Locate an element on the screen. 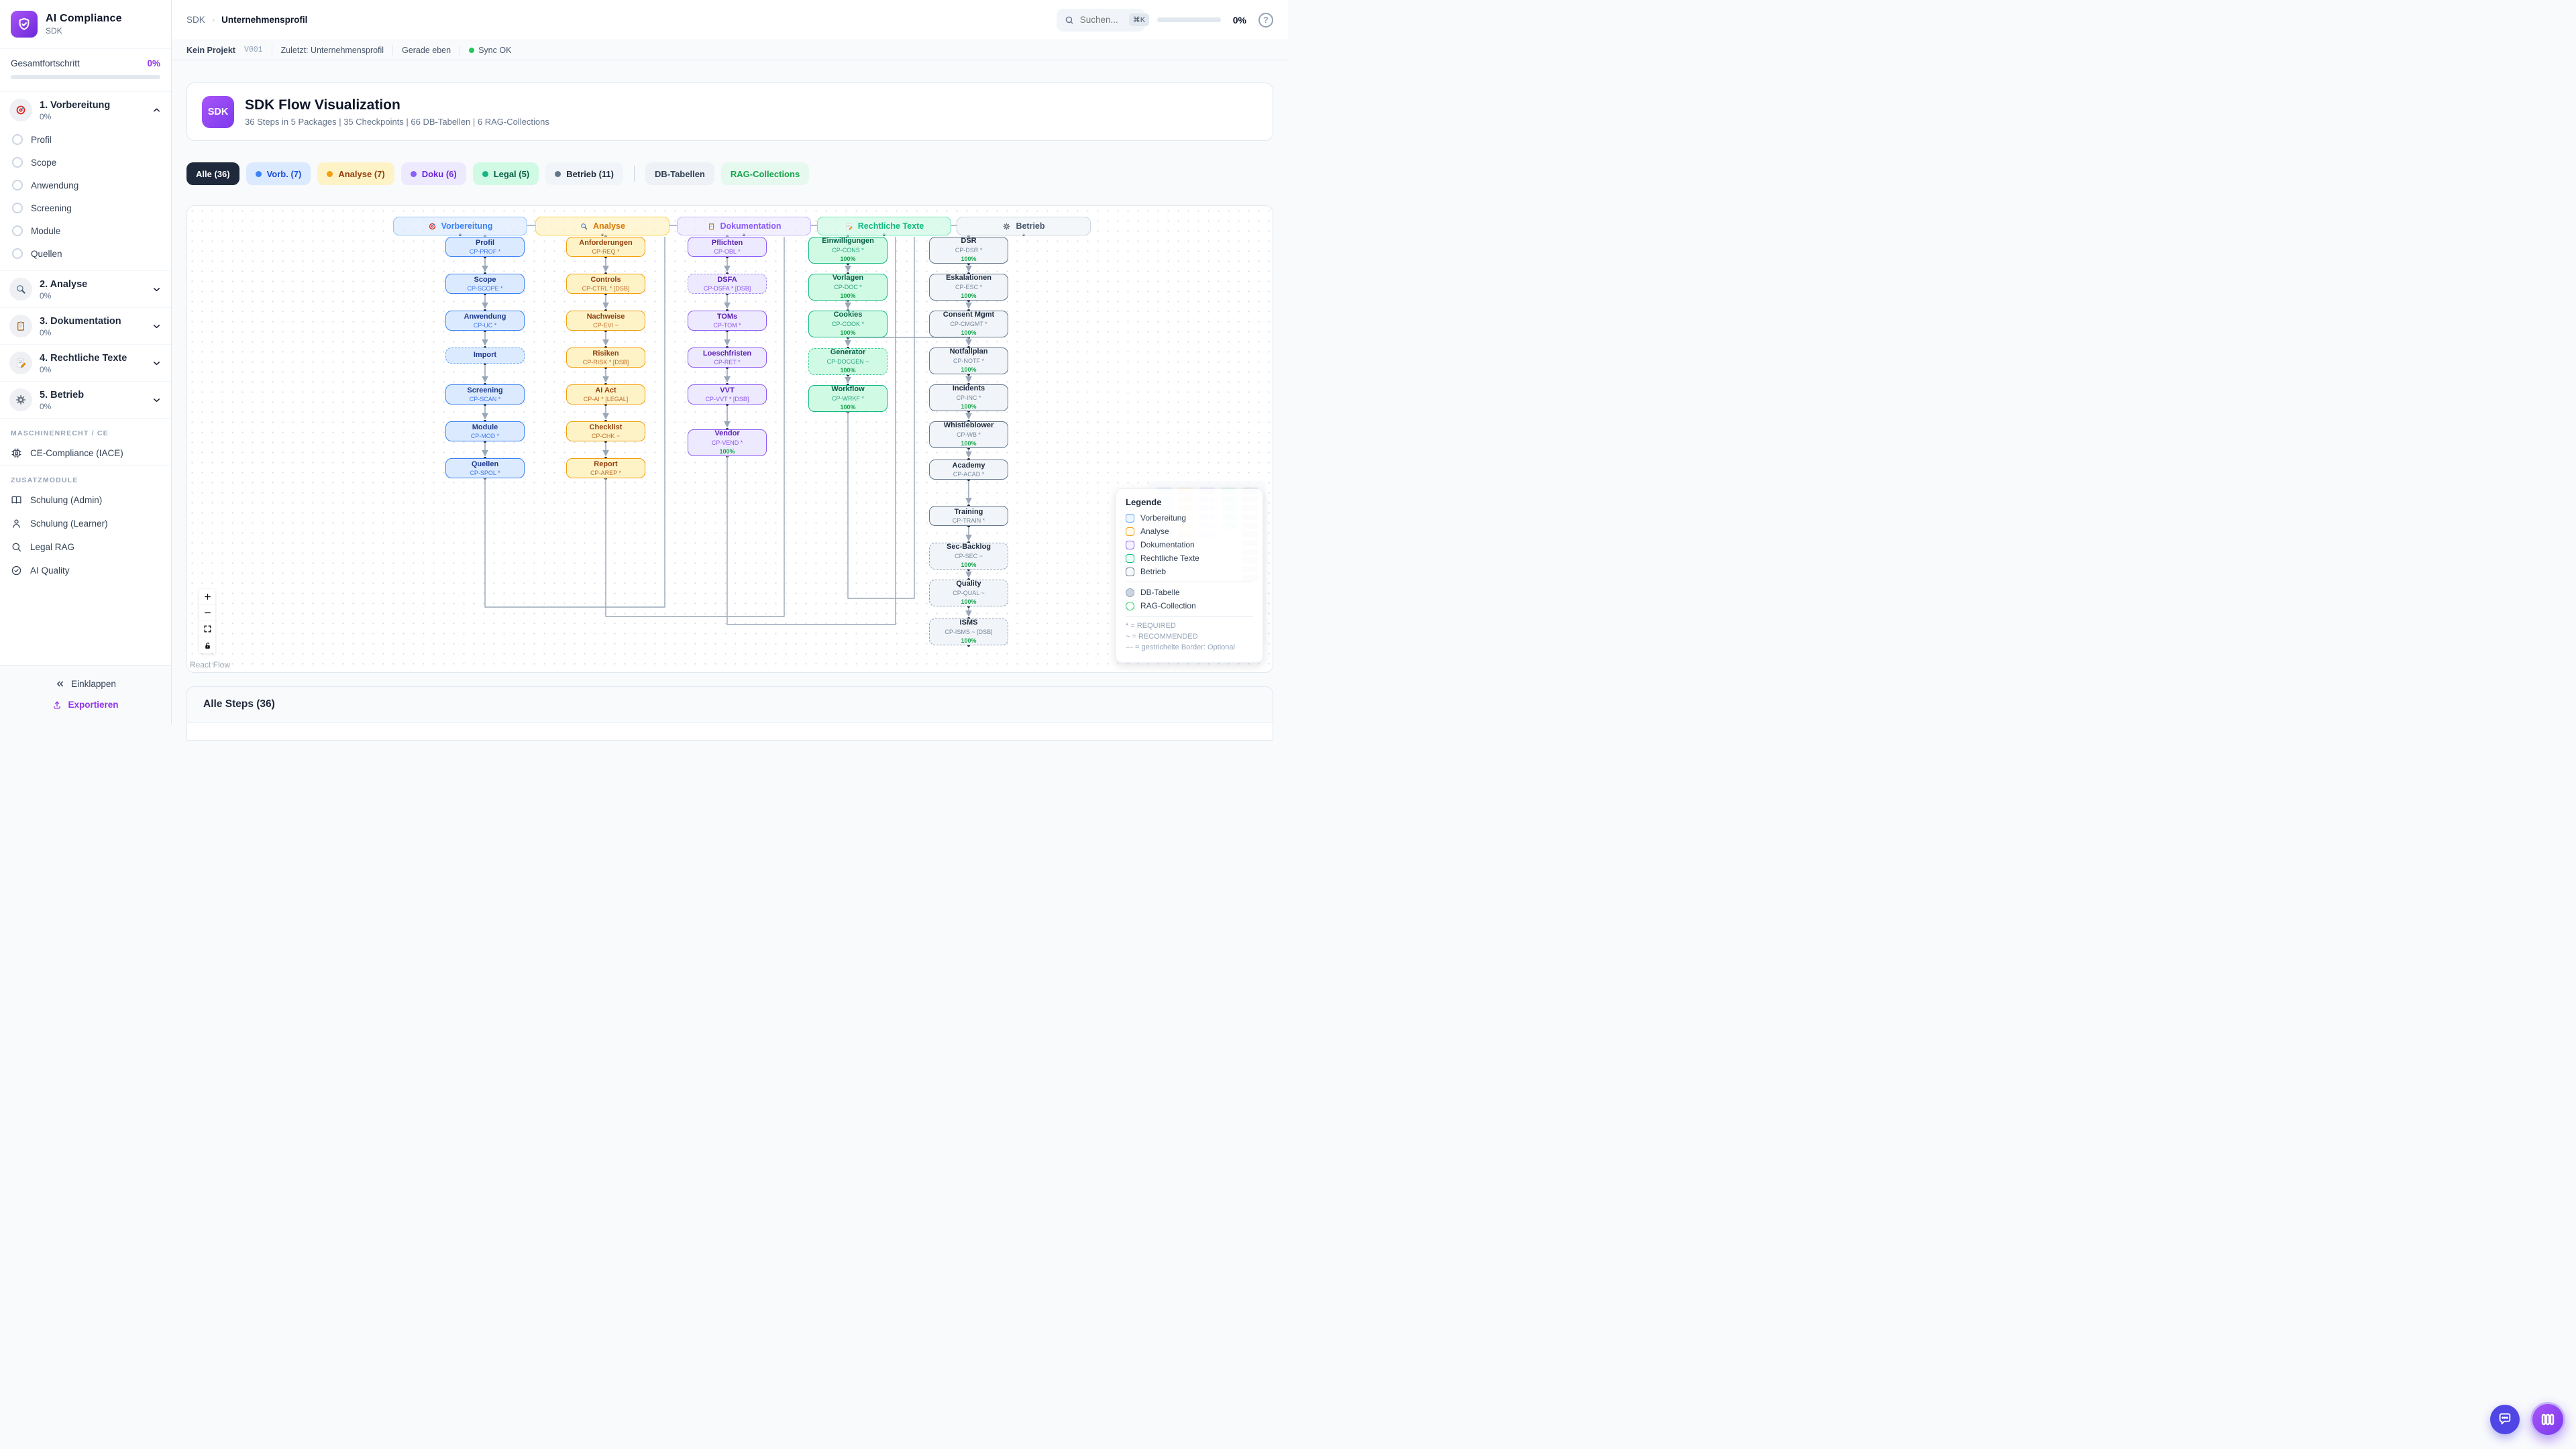  sidebar-section-analyse: 2. Analyse 0% is located at coordinates (85, 289).